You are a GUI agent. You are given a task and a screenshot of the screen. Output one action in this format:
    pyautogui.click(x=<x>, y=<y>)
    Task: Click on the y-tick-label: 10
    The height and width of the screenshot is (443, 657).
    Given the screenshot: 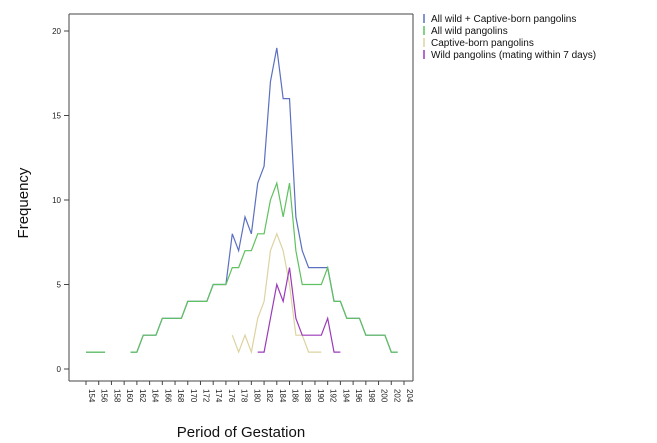 What is the action you would take?
    pyautogui.click(x=56, y=200)
    